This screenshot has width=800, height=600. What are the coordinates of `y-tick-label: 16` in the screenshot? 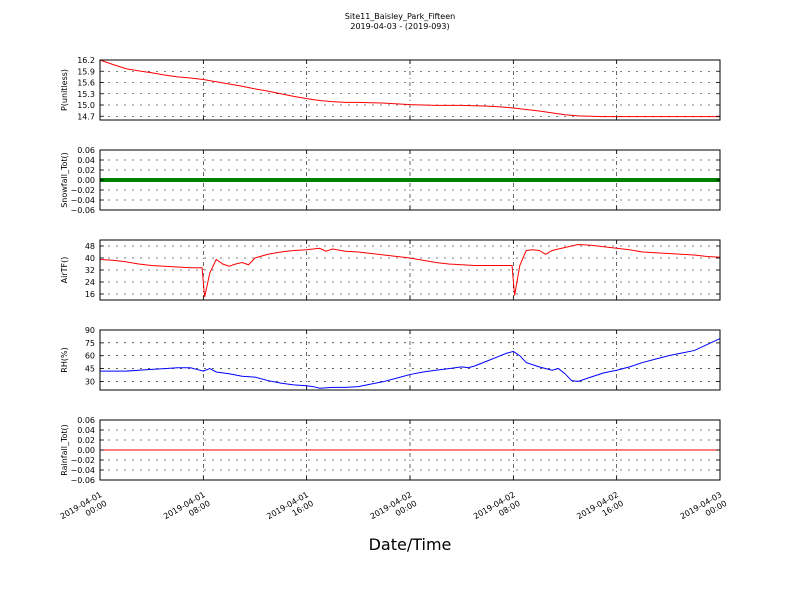 It's located at (90, 294).